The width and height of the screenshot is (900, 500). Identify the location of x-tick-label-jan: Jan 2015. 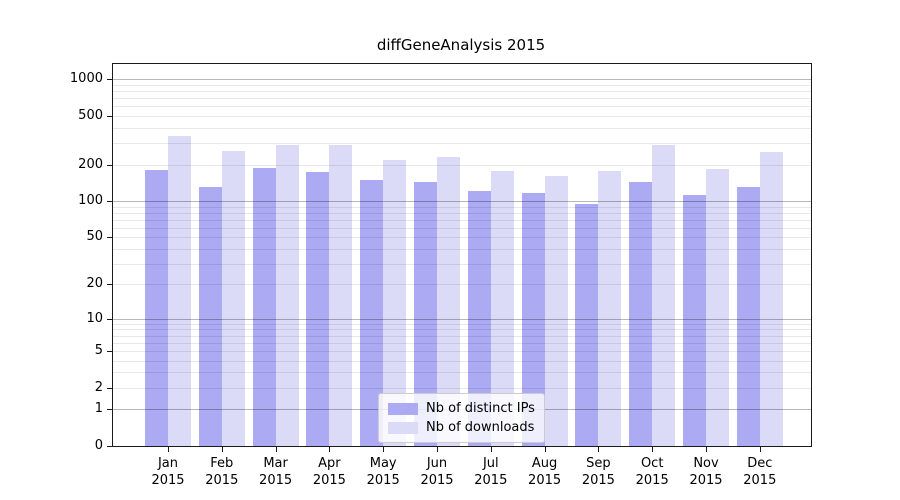
(168, 472).